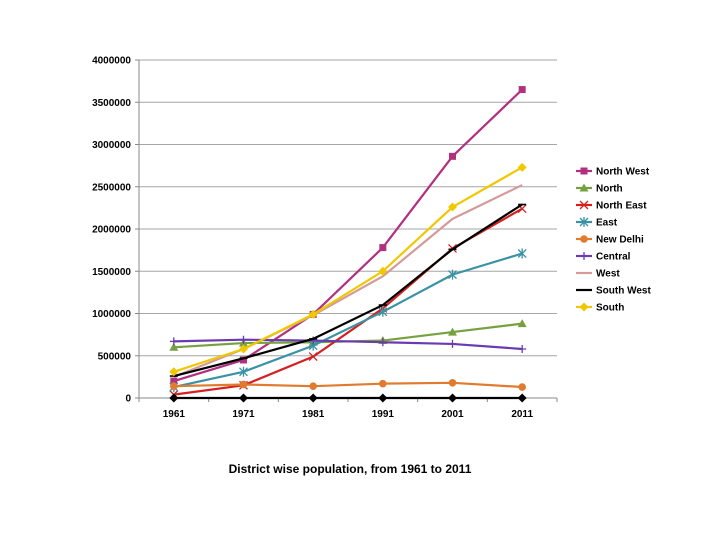  Describe the element at coordinates (111, 187) in the screenshot. I see `y-tick-label: 2500000` at that location.